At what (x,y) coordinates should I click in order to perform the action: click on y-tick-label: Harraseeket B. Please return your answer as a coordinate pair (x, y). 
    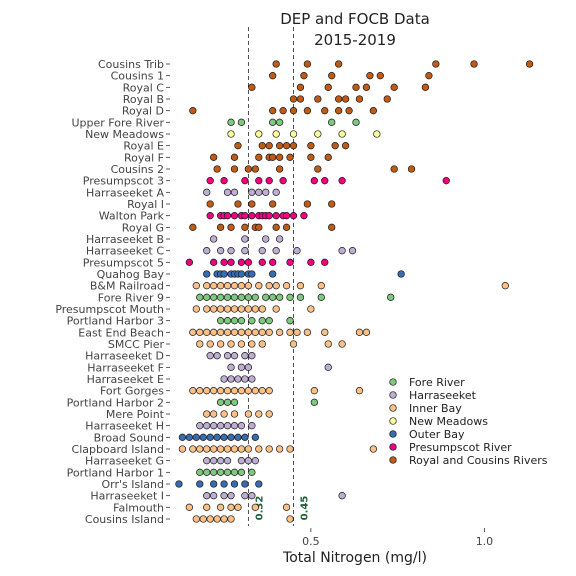
    Looking at the image, I should click on (125, 239).